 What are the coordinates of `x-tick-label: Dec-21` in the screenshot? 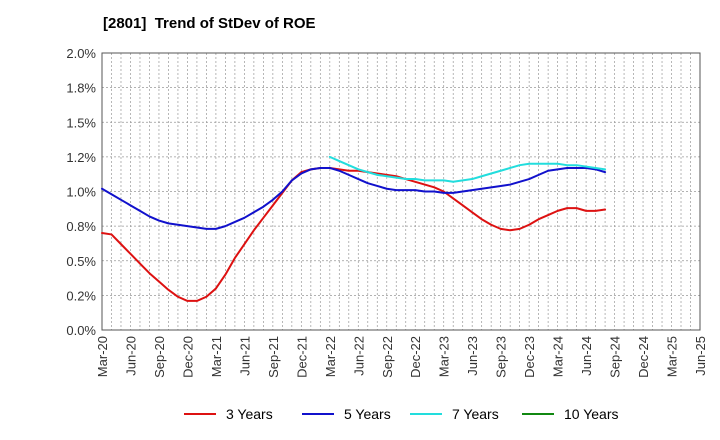 It's located at (301, 357).